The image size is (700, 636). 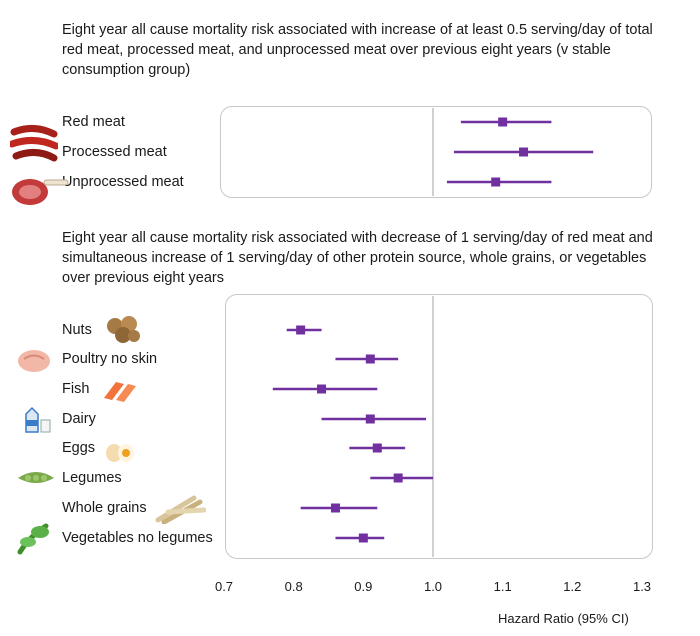 I want to click on poultry-icon, so click(x=34, y=361).